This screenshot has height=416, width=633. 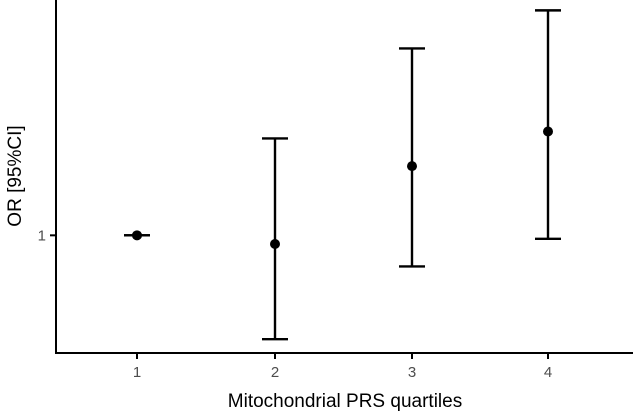 What do you see at coordinates (137, 372) in the screenshot?
I see `x-tick-label-1: 1` at bounding box center [137, 372].